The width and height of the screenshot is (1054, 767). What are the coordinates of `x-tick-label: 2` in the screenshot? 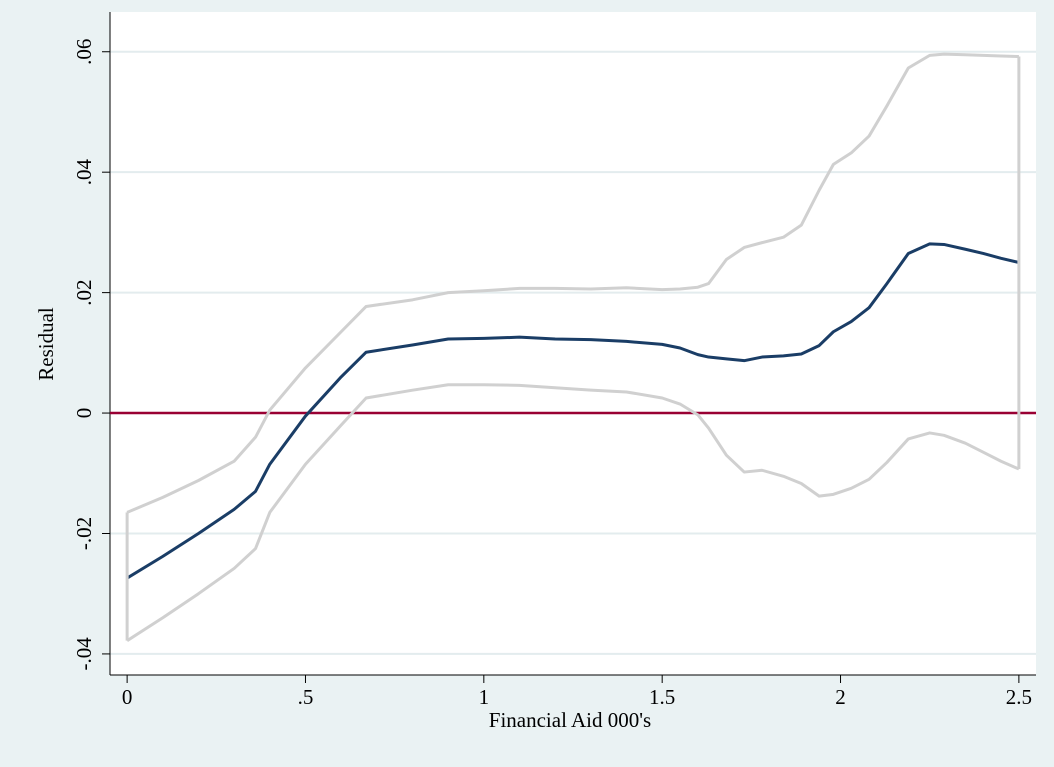 It's located at (840, 697).